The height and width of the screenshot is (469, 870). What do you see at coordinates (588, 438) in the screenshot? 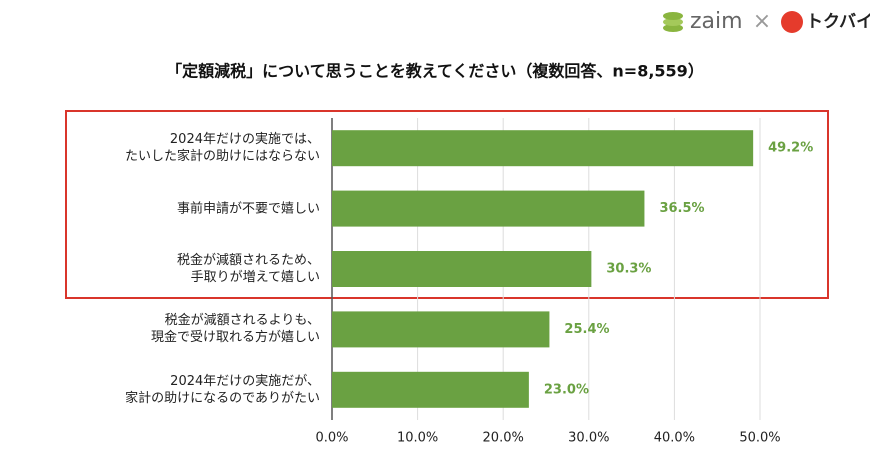
I see `x-tick-label: 30.0%` at bounding box center [588, 438].